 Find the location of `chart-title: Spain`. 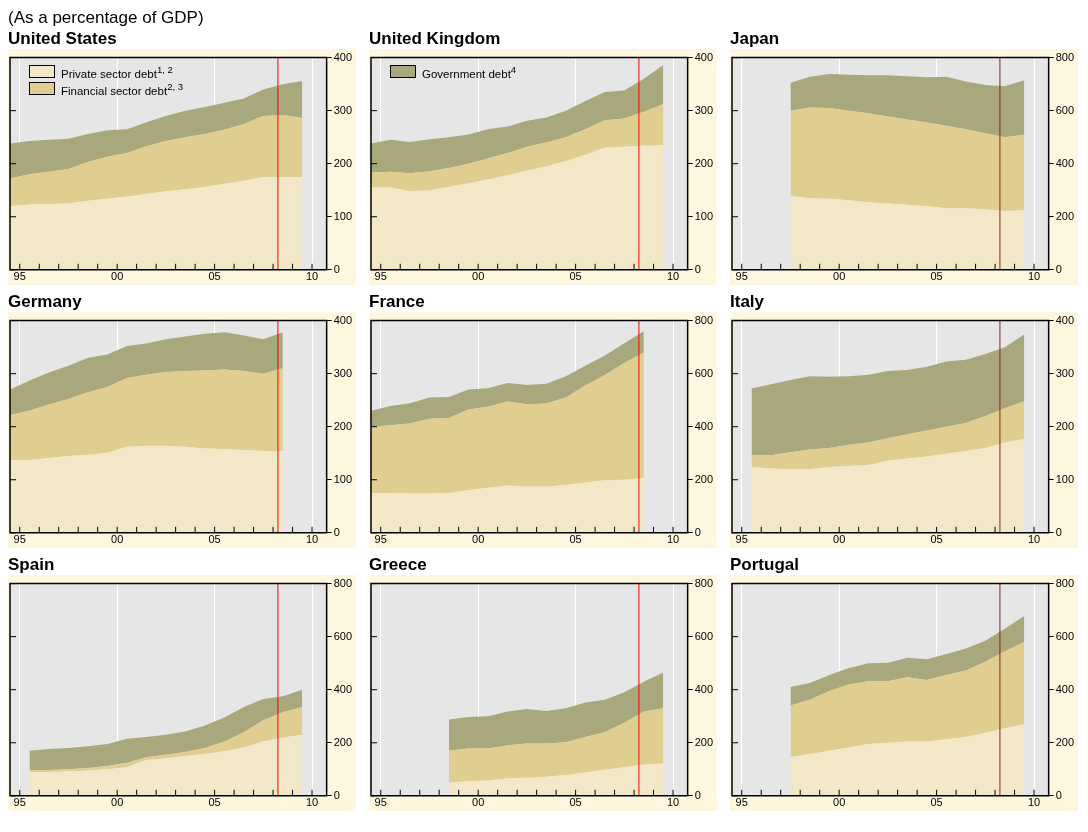

chart-title: Spain is located at coordinates (32, 564).